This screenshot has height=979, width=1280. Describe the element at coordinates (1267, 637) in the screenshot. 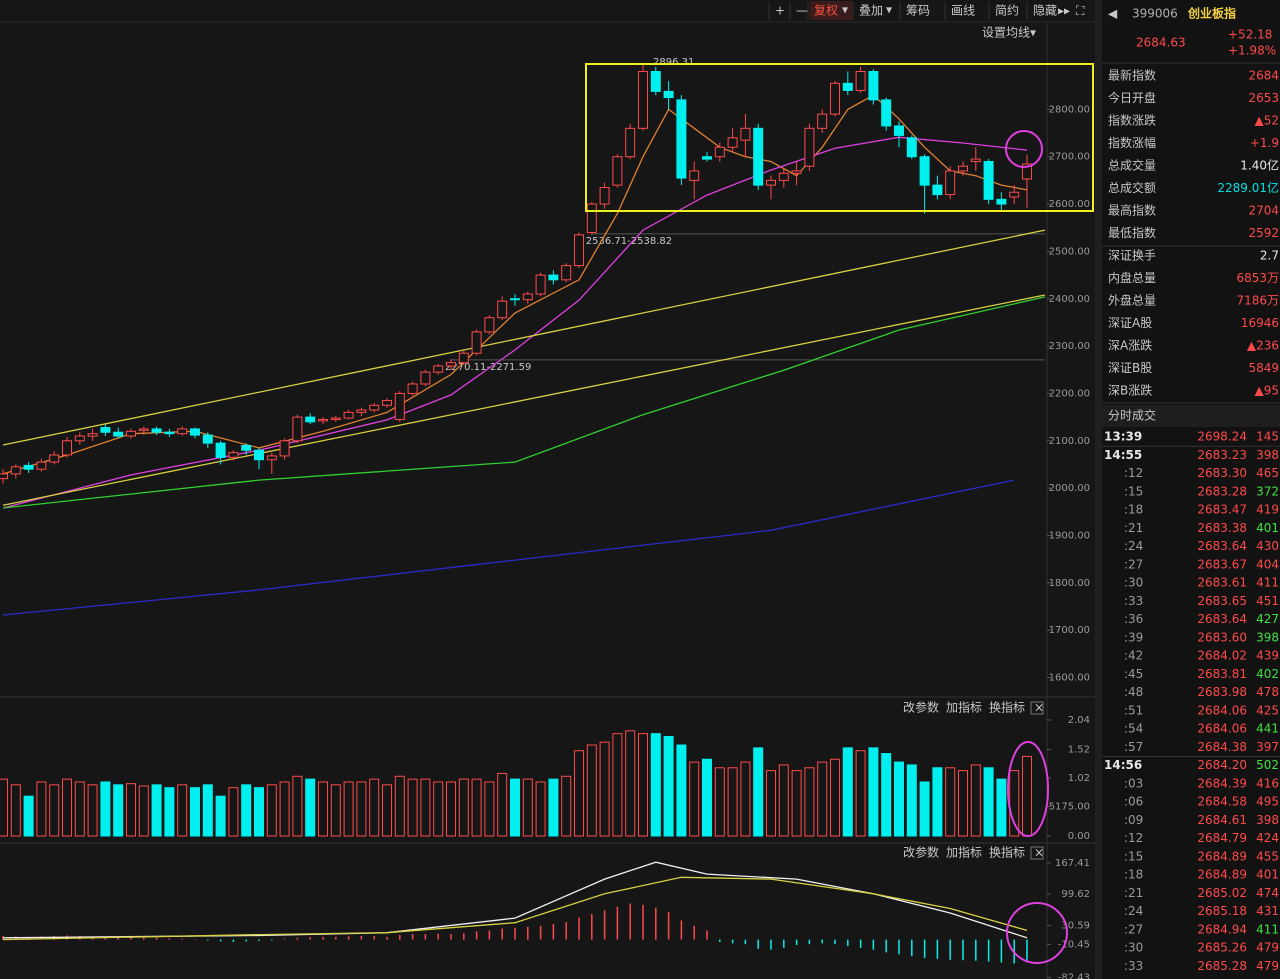

I see `trade-volume: 398` at that location.